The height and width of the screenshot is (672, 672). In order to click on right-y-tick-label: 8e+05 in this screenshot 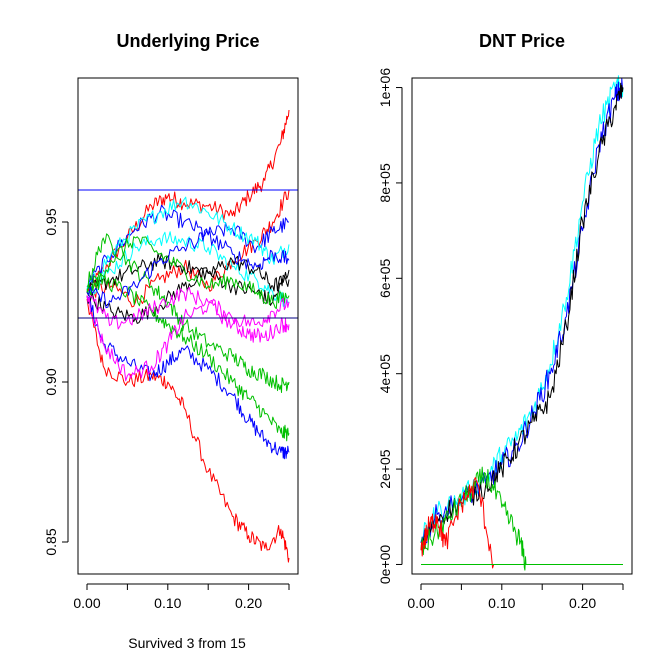, I will do `click(385, 183)`.